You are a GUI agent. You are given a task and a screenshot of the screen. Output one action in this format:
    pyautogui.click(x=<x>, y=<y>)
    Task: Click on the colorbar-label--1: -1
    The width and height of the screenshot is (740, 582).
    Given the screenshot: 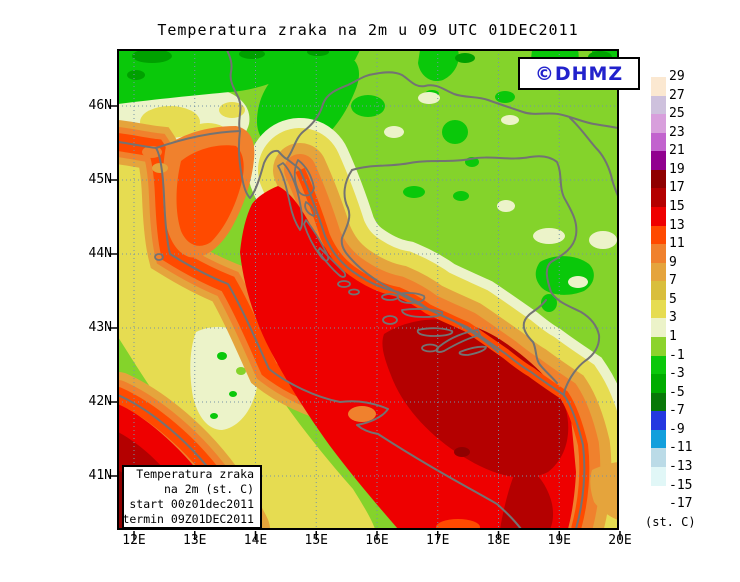 What is the action you would take?
    pyautogui.click(x=677, y=355)
    